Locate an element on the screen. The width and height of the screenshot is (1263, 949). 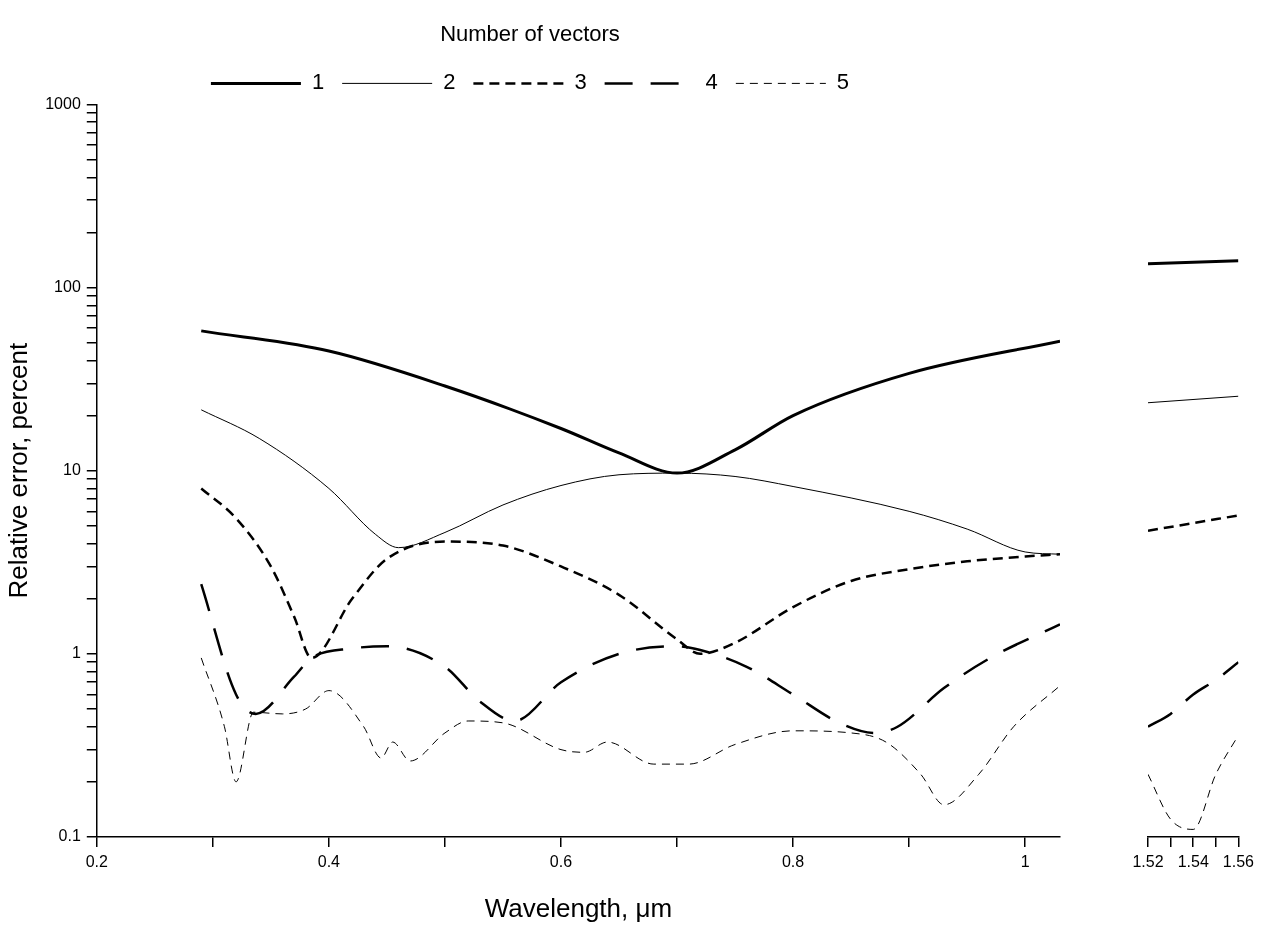
x-tick-label: 1.56 is located at coordinates (1238, 862).